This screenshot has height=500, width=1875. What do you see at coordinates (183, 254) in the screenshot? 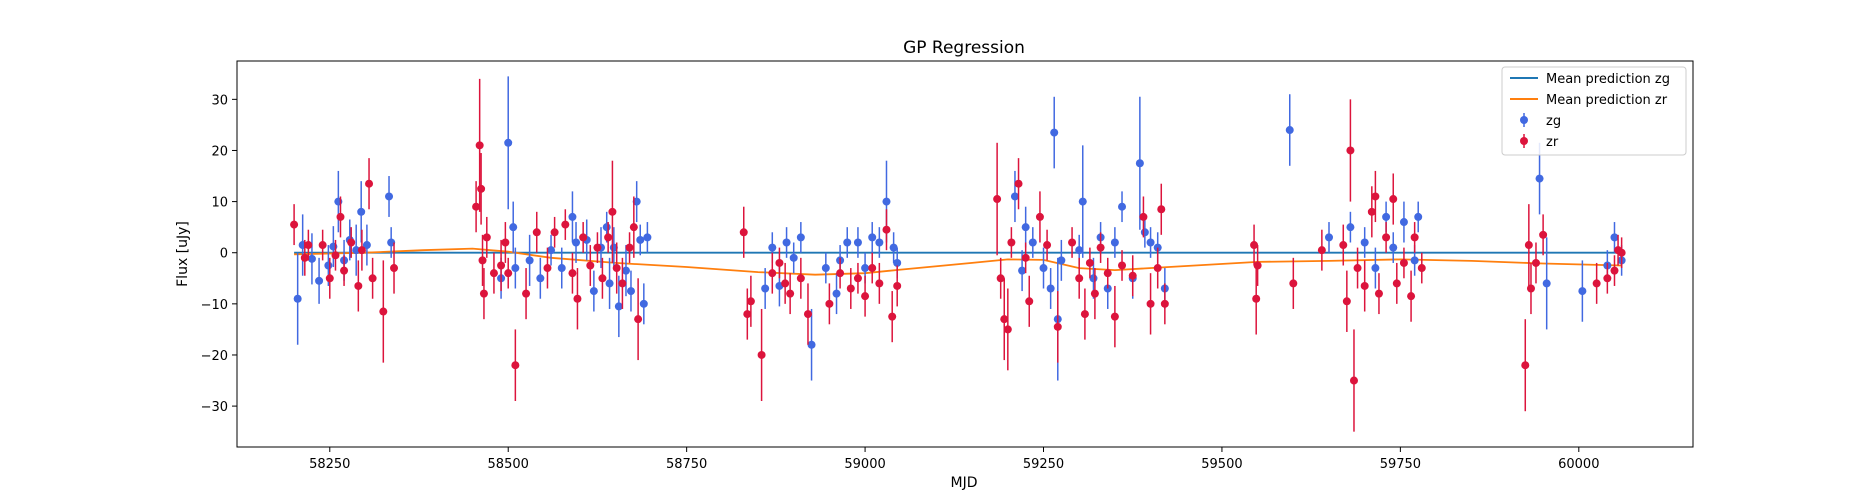
I see `y-axis-label: Flux [uJy]` at bounding box center [183, 254].